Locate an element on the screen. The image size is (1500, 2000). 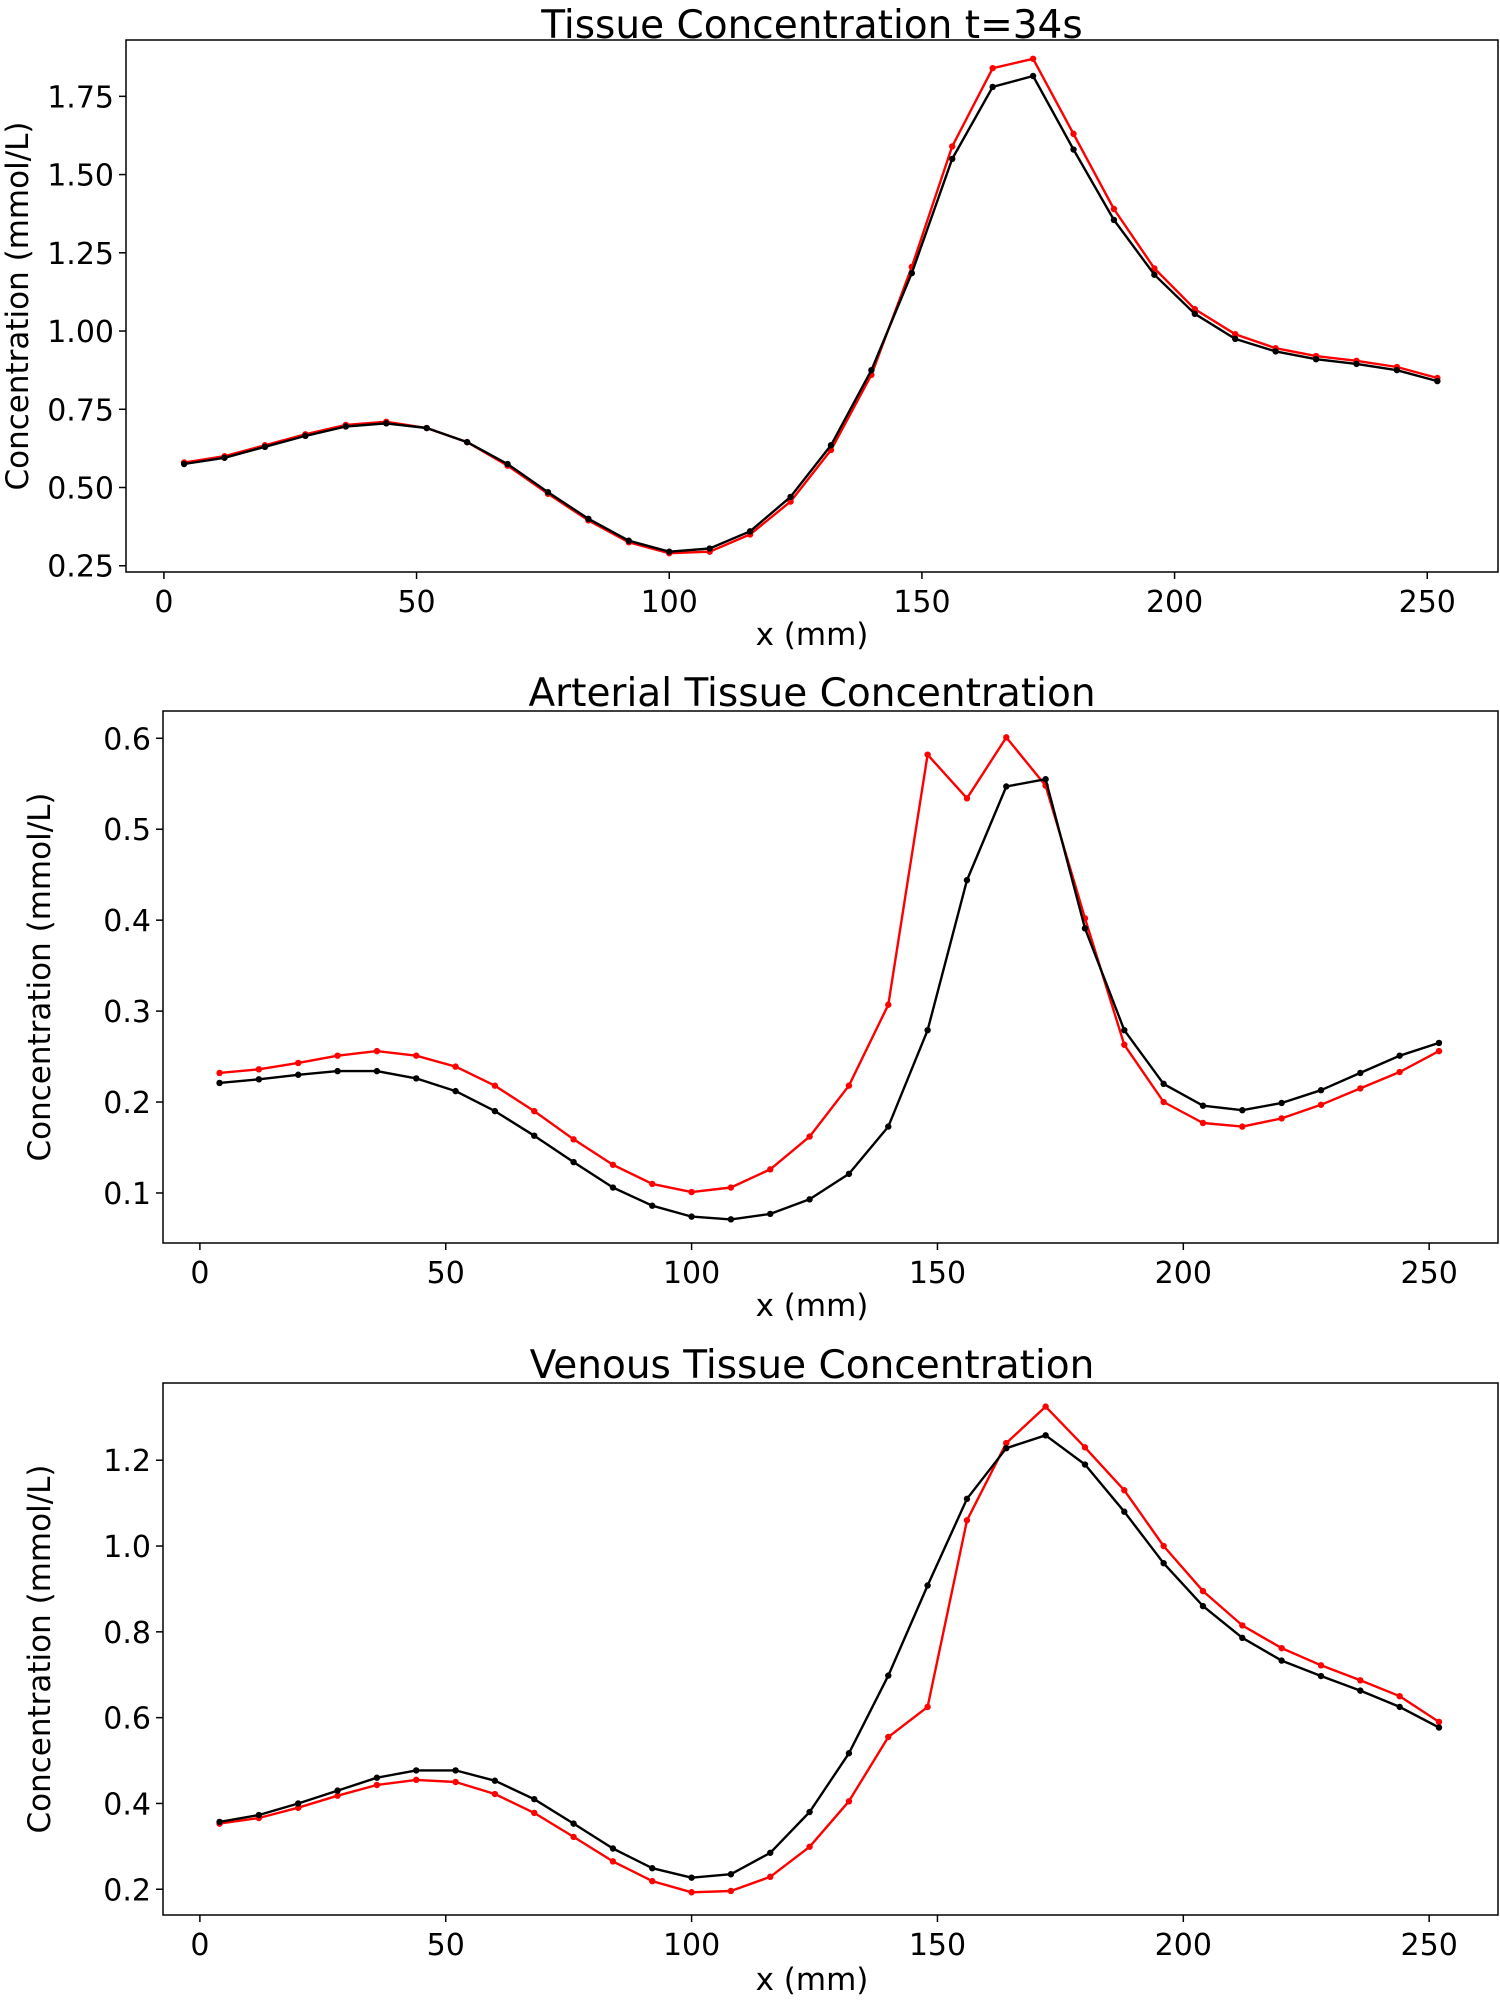
chart-title: Venous Tissue Concentration is located at coordinates (812, 1365).